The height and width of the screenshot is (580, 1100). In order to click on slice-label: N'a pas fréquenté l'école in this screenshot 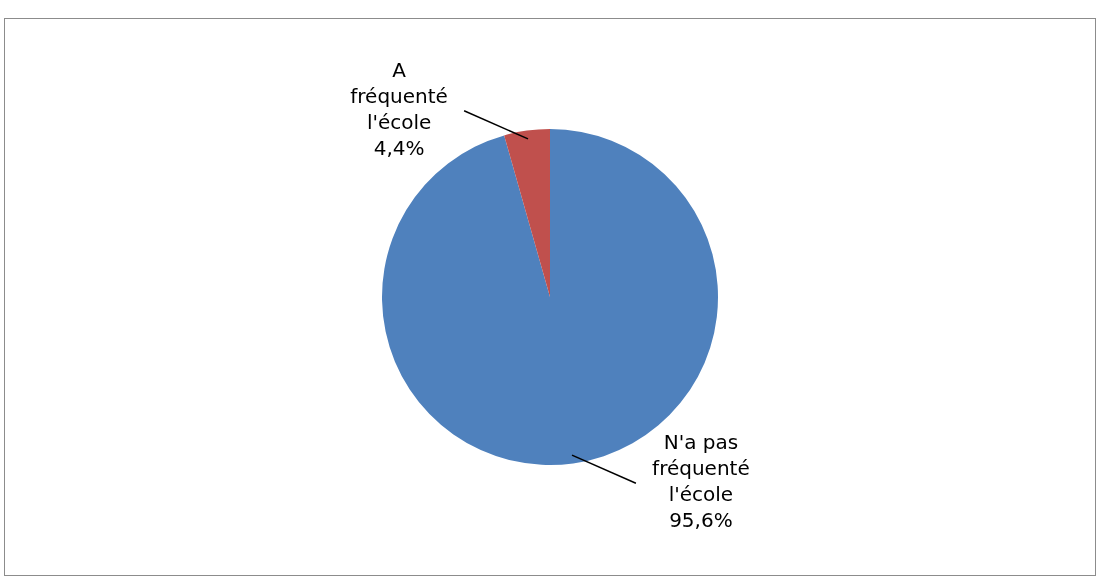, I will do `click(701, 468)`.